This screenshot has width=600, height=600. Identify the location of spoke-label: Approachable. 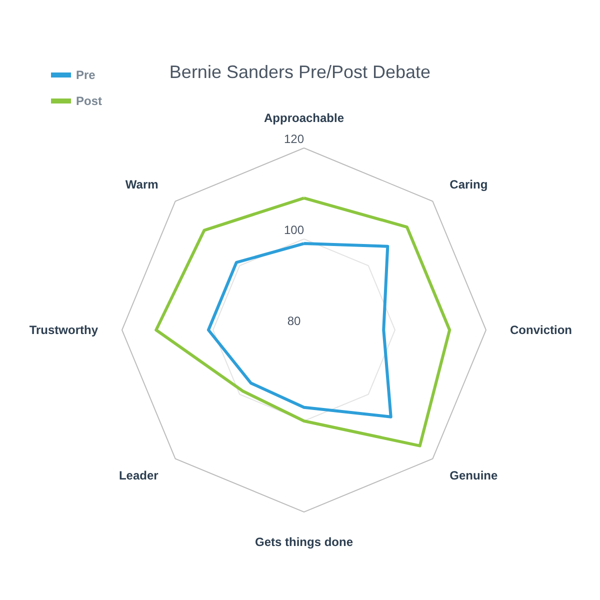
(304, 118).